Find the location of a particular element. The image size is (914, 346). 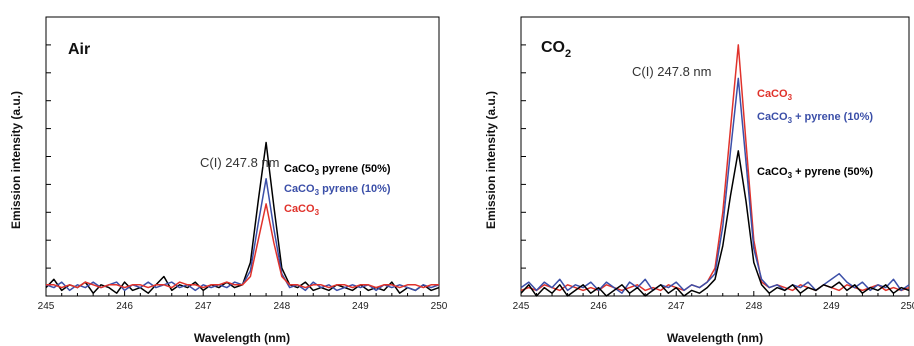

legend-air-entry-0-main: CaCO is located at coordinates (299, 169).